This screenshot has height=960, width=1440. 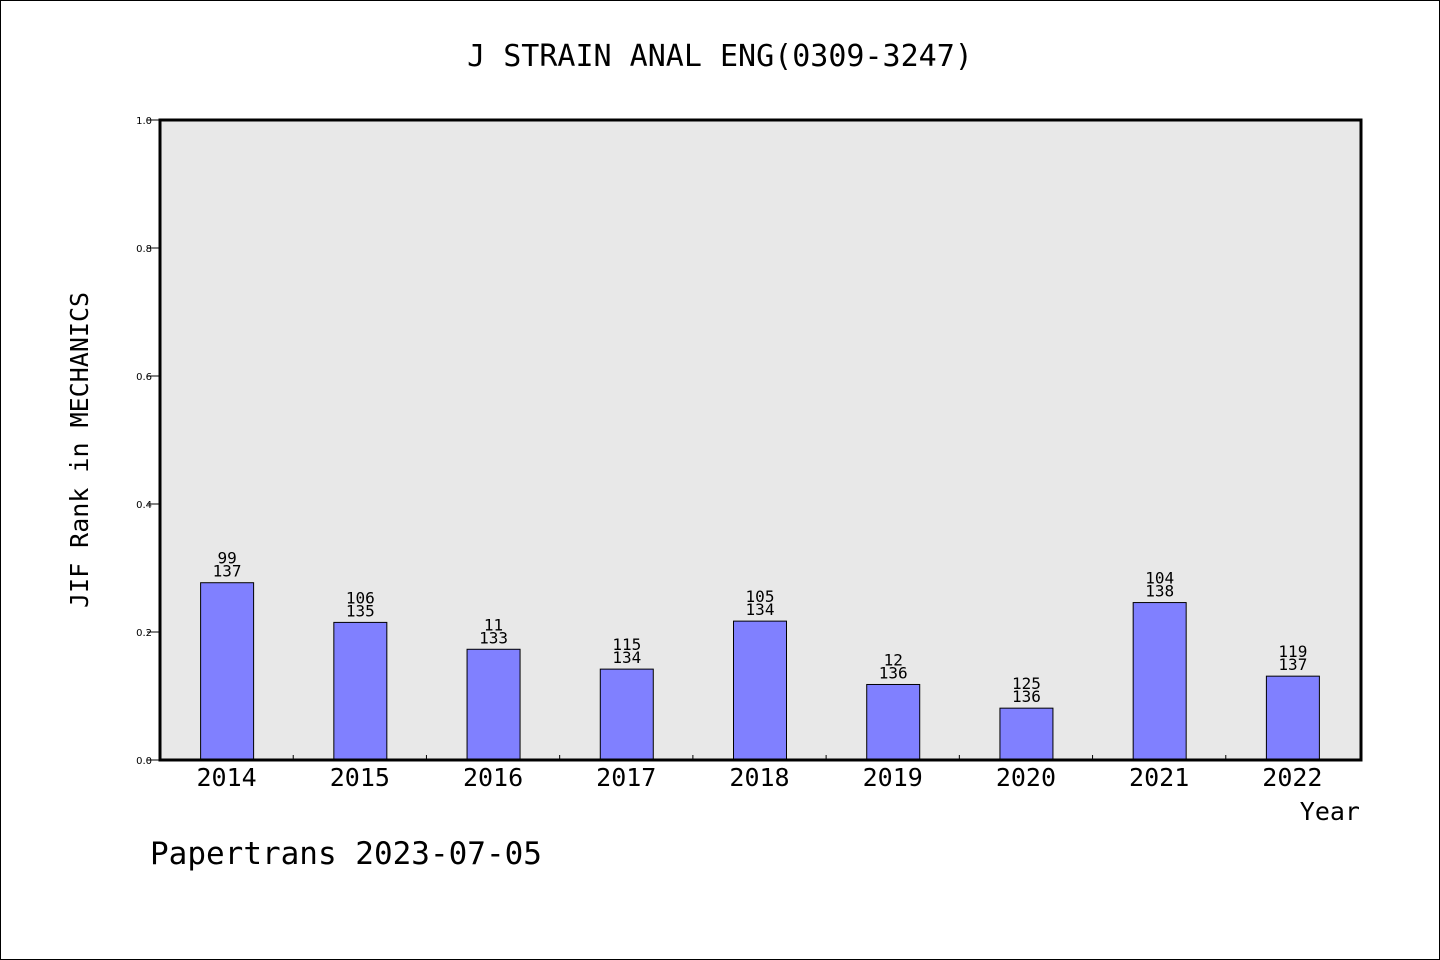 I want to click on x-tick-label: 2016, so click(x=493, y=777).